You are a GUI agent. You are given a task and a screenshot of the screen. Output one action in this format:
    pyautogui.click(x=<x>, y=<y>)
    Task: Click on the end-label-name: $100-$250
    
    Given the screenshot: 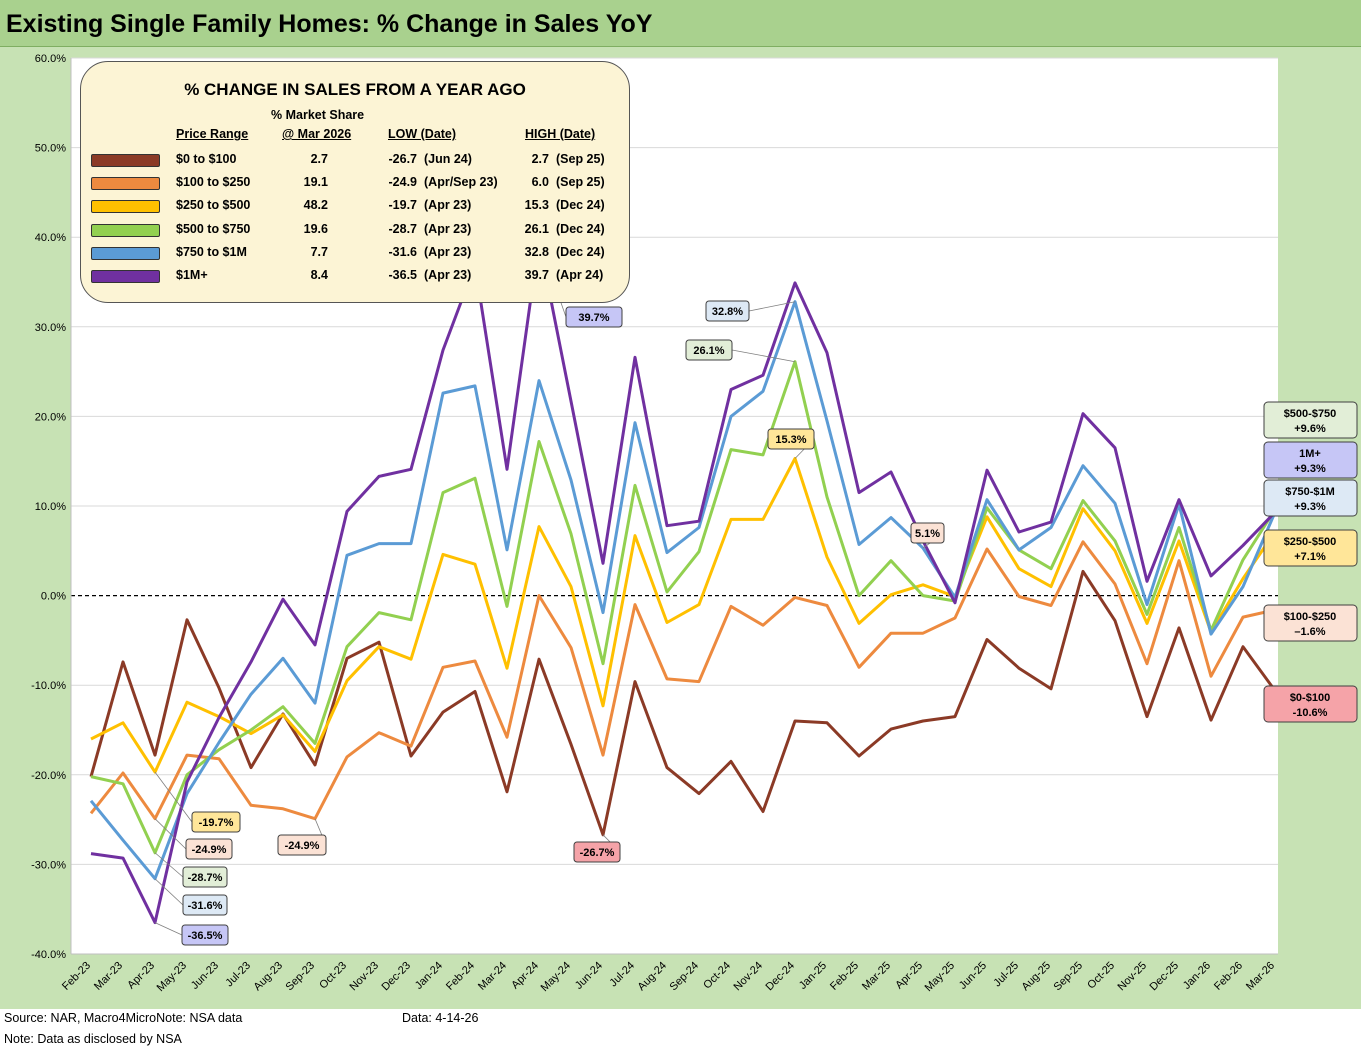 What is the action you would take?
    pyautogui.click(x=1310, y=617)
    